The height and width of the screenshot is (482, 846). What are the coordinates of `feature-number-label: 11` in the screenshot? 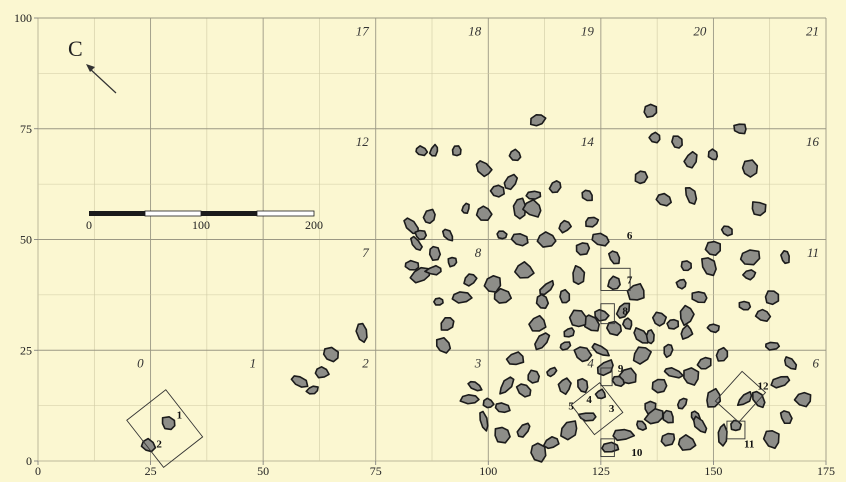 It's located at (749, 444).